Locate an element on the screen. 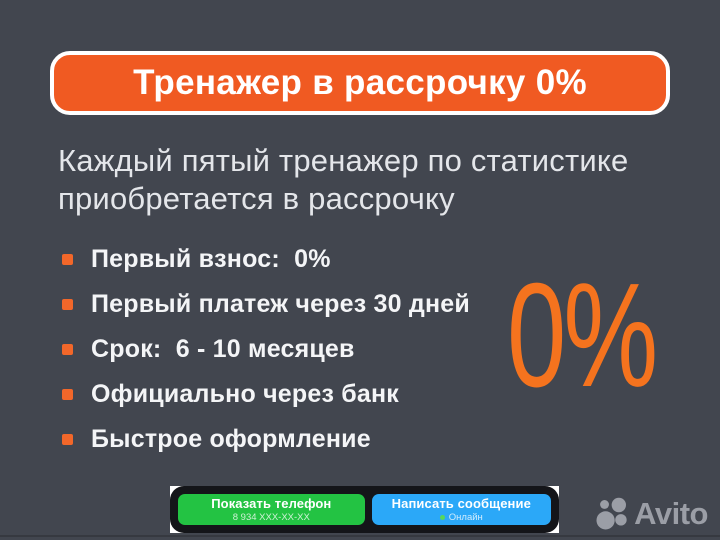  list-item: Первый взнос: 0% is located at coordinates (266, 268).